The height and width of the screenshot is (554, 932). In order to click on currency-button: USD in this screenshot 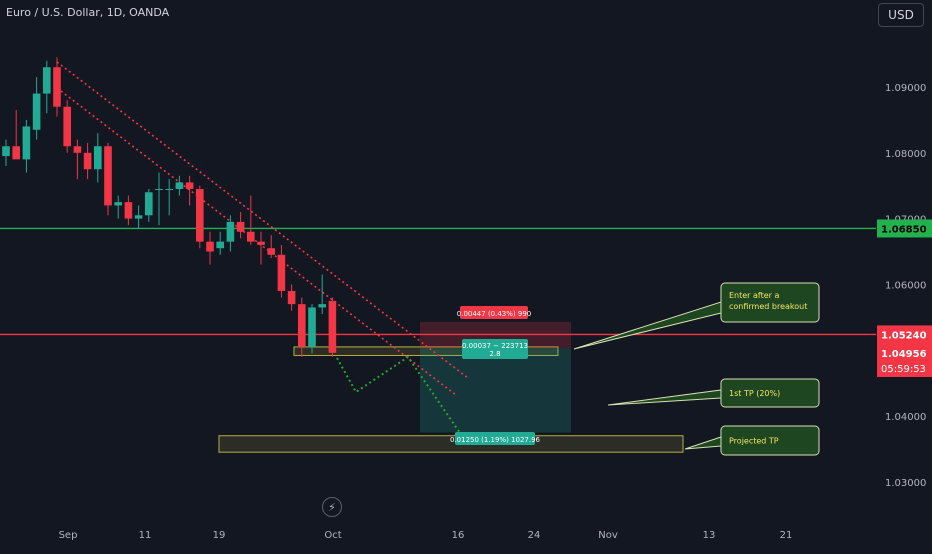, I will do `click(901, 15)`.